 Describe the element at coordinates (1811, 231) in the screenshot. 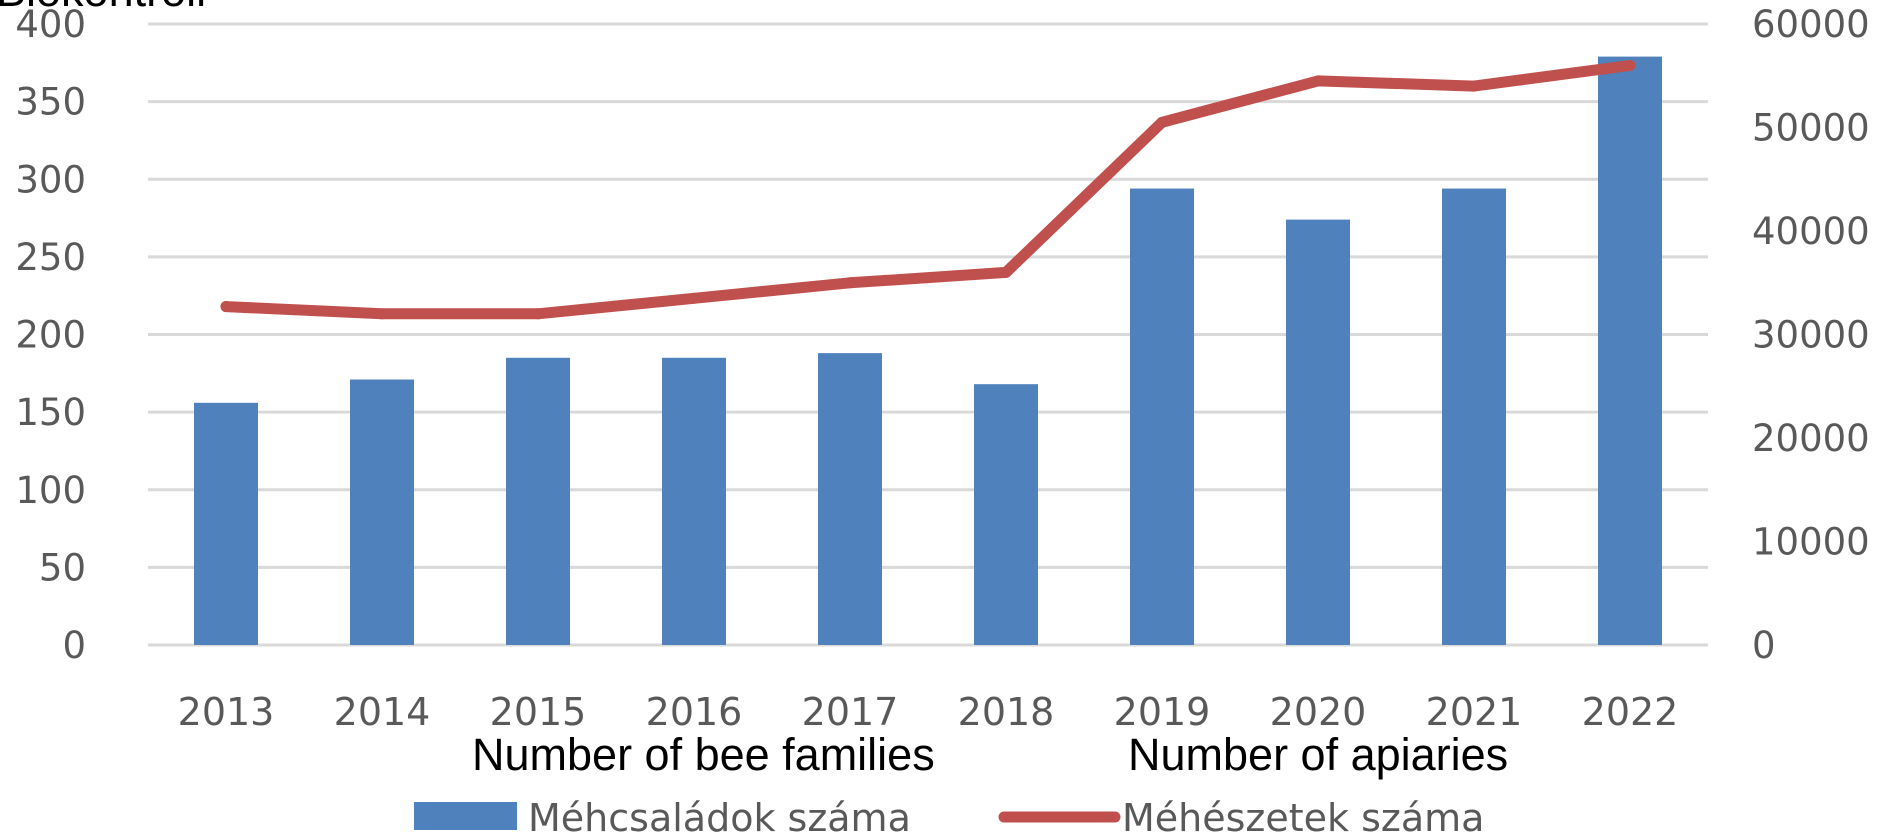

I see `right-tick-40000: 40000` at that location.